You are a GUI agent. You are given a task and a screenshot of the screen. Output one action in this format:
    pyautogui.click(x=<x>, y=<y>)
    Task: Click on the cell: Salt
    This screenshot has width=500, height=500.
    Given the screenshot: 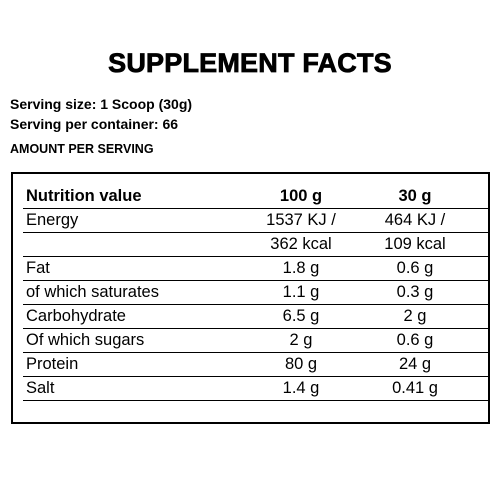 What is the action you would take?
    pyautogui.click(x=40, y=388)
    